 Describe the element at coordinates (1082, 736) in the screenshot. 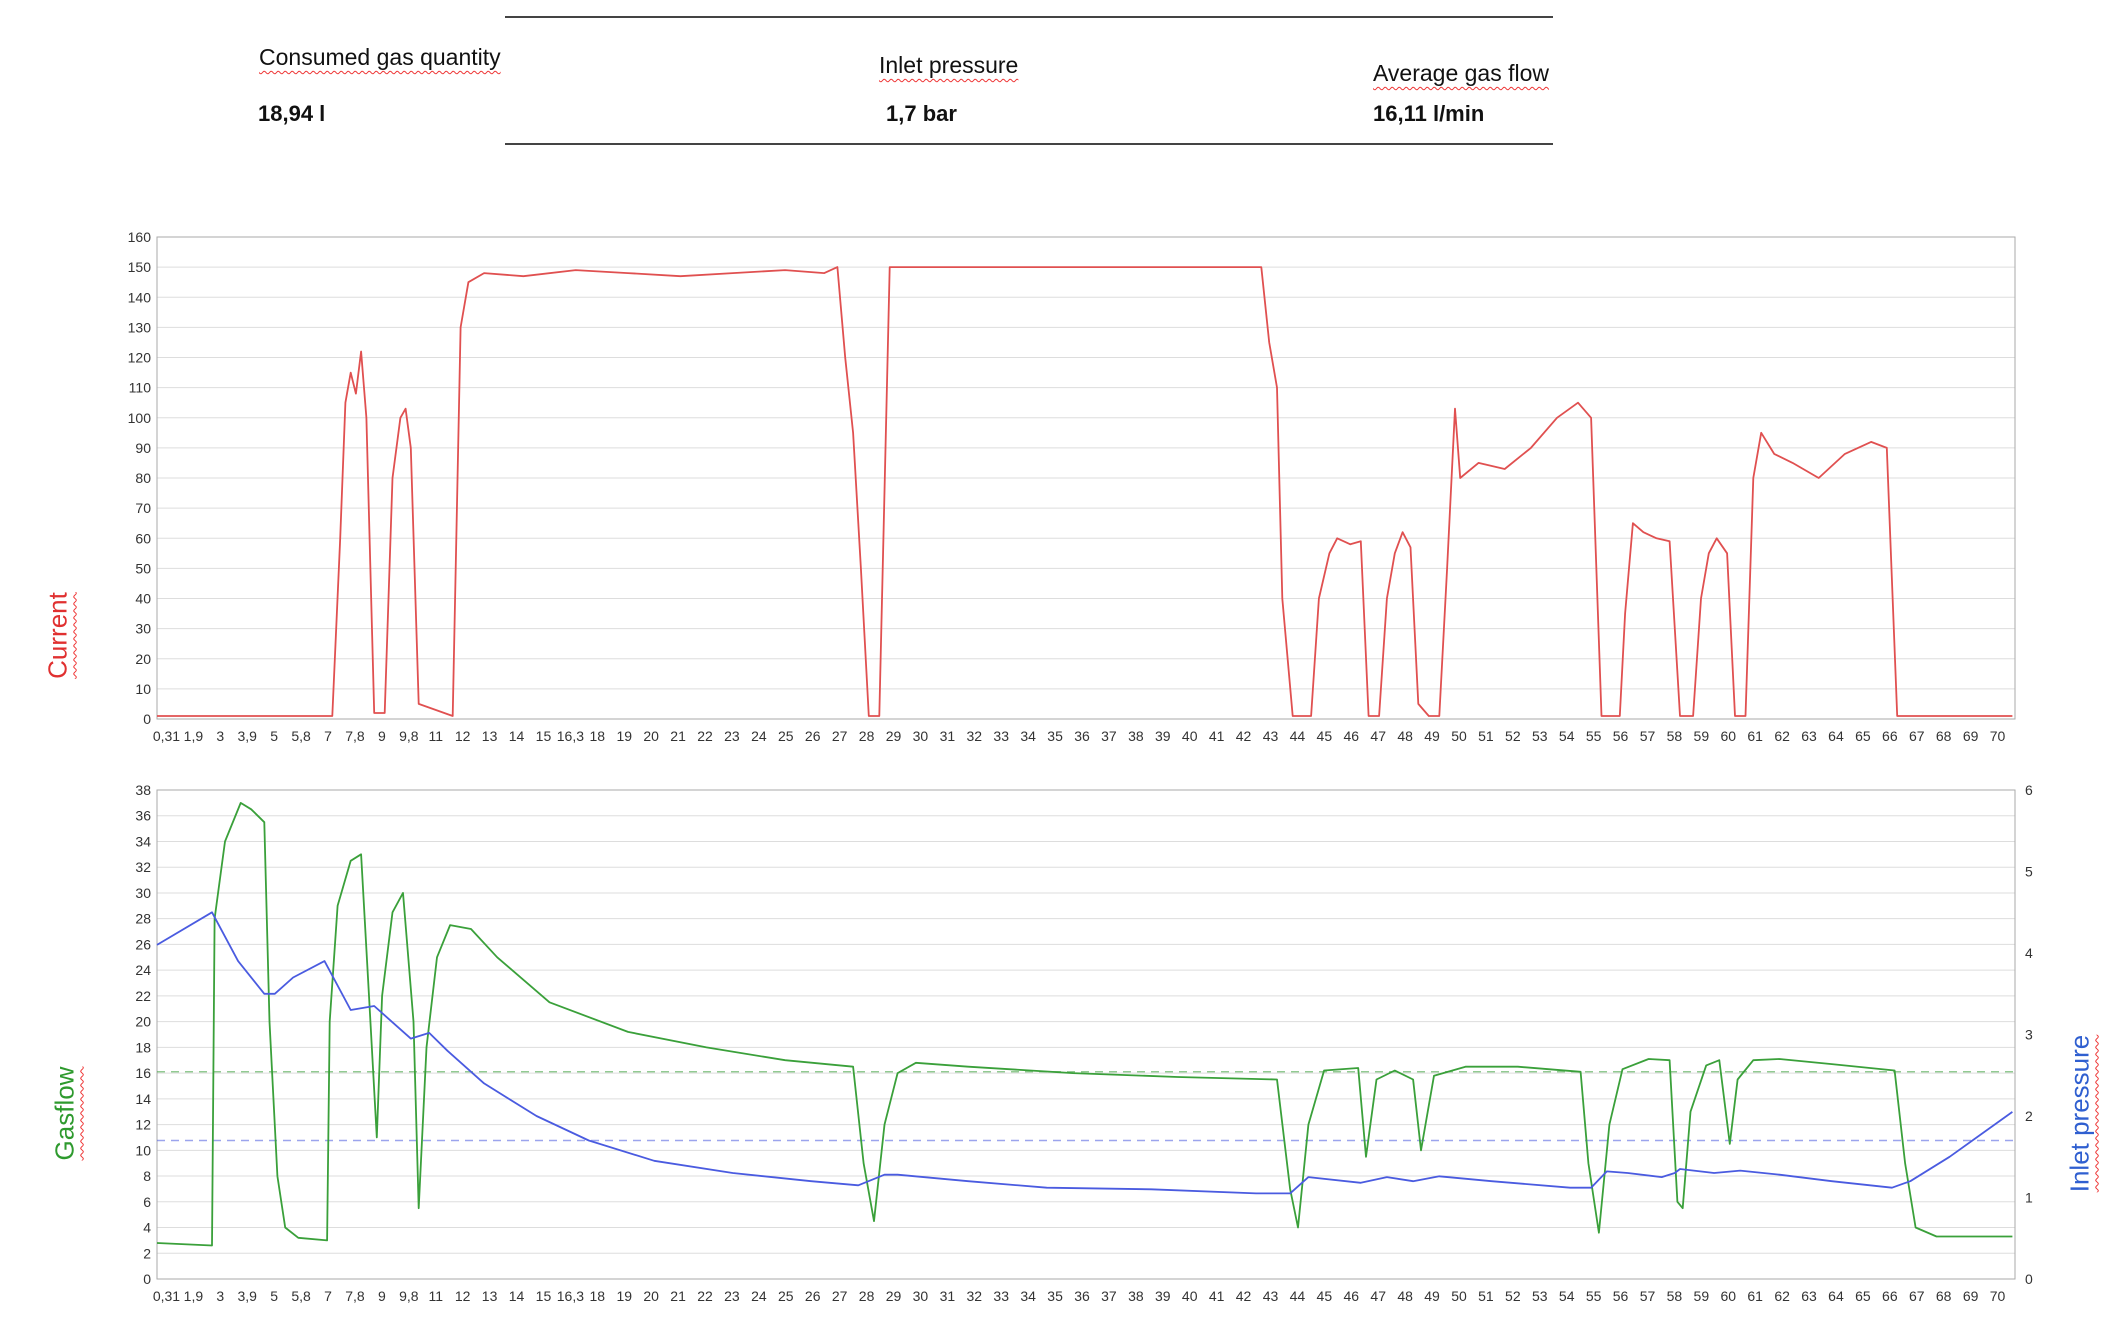

I see `x-tick-label: 36` at that location.